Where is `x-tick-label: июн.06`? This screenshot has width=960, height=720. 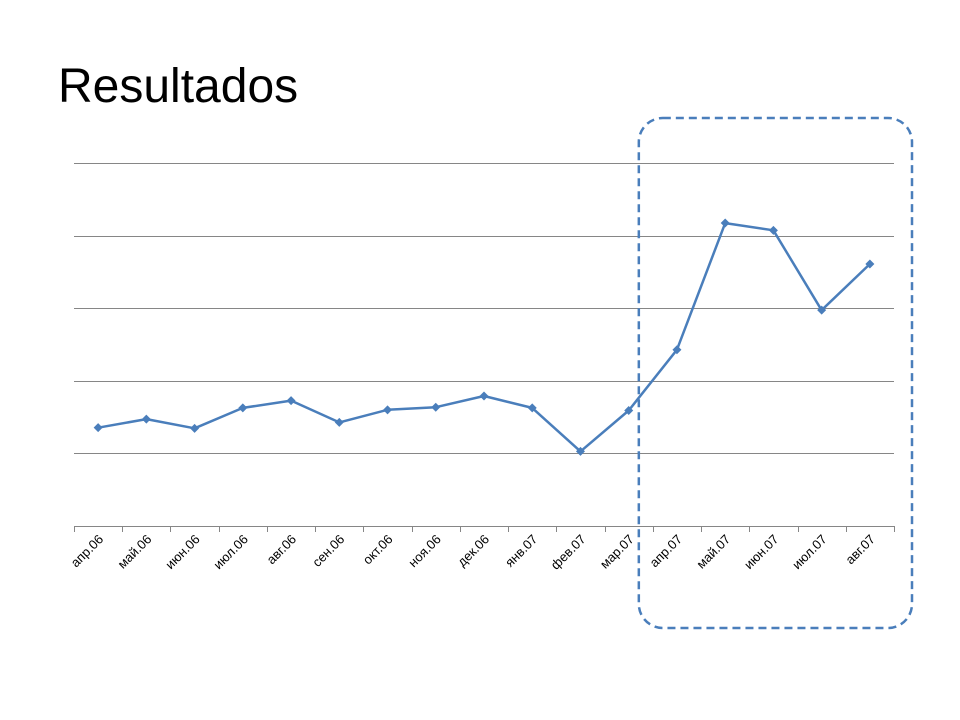 x-tick-label: июн.06 is located at coordinates (182, 552).